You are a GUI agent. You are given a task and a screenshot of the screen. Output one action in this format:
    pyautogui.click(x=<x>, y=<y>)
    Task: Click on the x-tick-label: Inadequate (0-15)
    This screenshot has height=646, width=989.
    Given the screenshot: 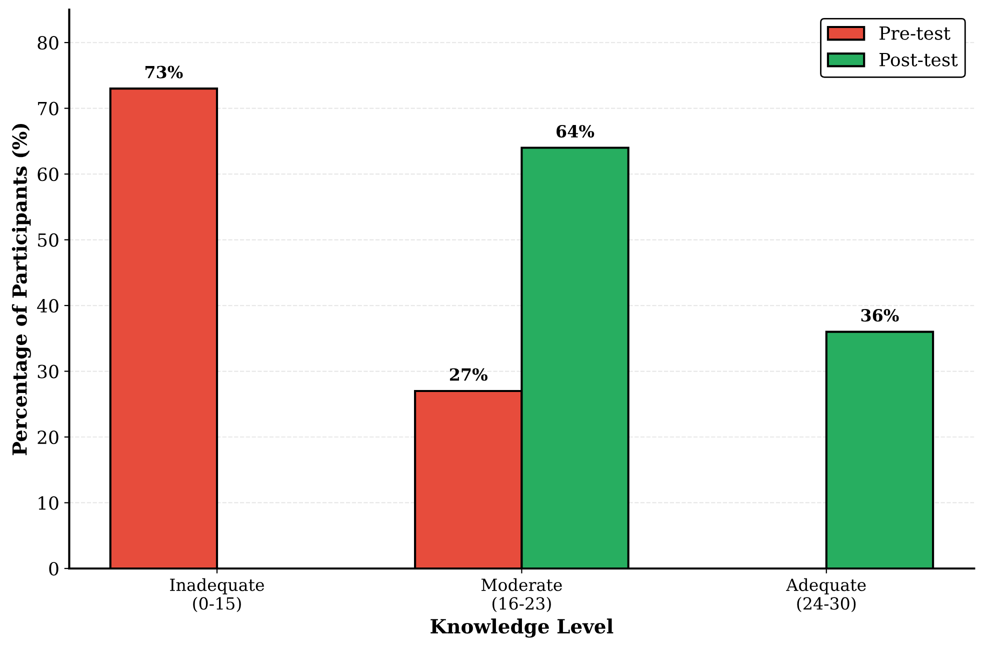 What is the action you would take?
    pyautogui.click(x=217, y=595)
    